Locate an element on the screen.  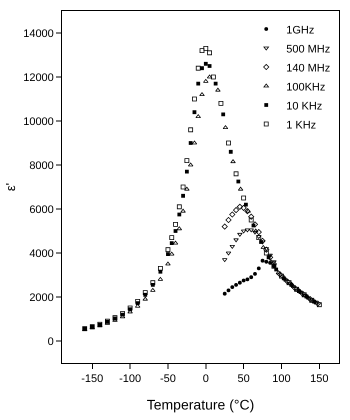
x-axis-title: Temperature (°C) is located at coordinates (200, 404).